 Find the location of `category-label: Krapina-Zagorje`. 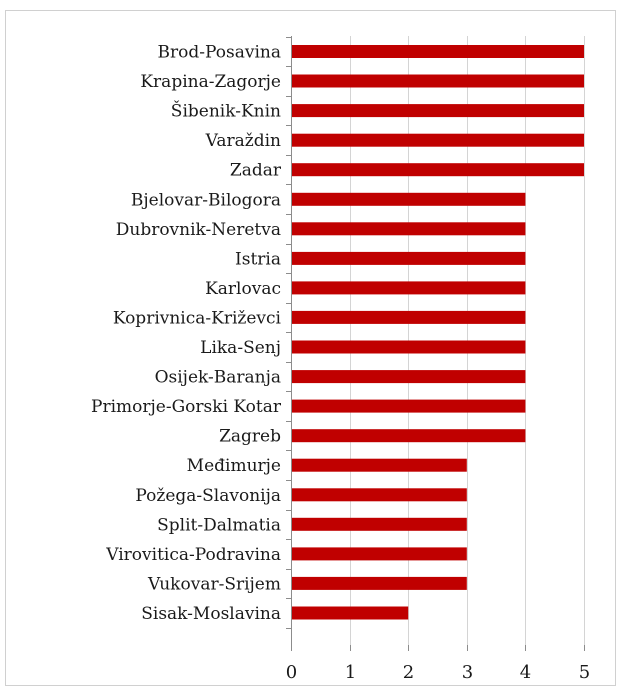

category-label: Krapina-Zagorje is located at coordinates (210, 82).